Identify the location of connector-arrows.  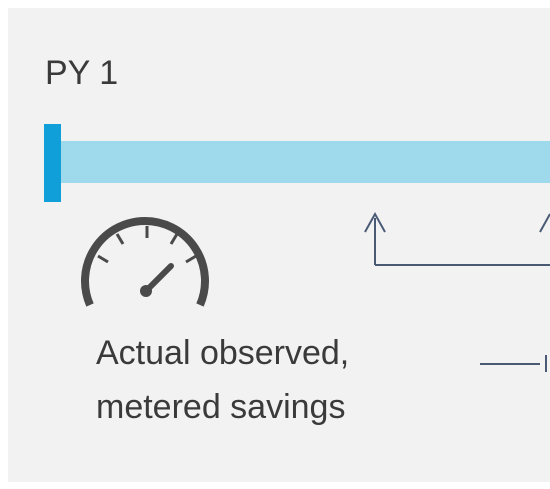
(457, 291).